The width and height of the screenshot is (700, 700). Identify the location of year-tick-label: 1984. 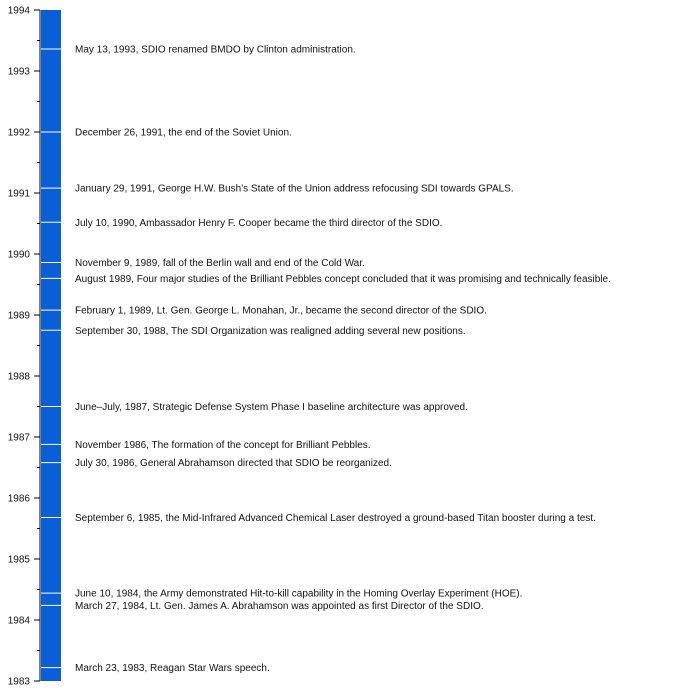
(19, 621).